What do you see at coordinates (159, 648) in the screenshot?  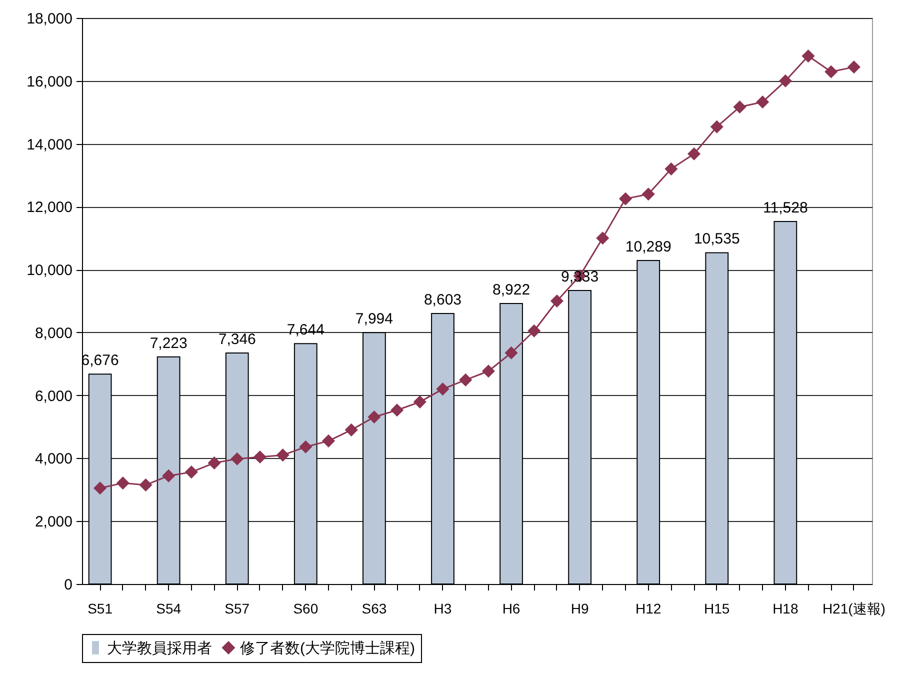 I see `legend-label: 大学教員採用者` at bounding box center [159, 648].